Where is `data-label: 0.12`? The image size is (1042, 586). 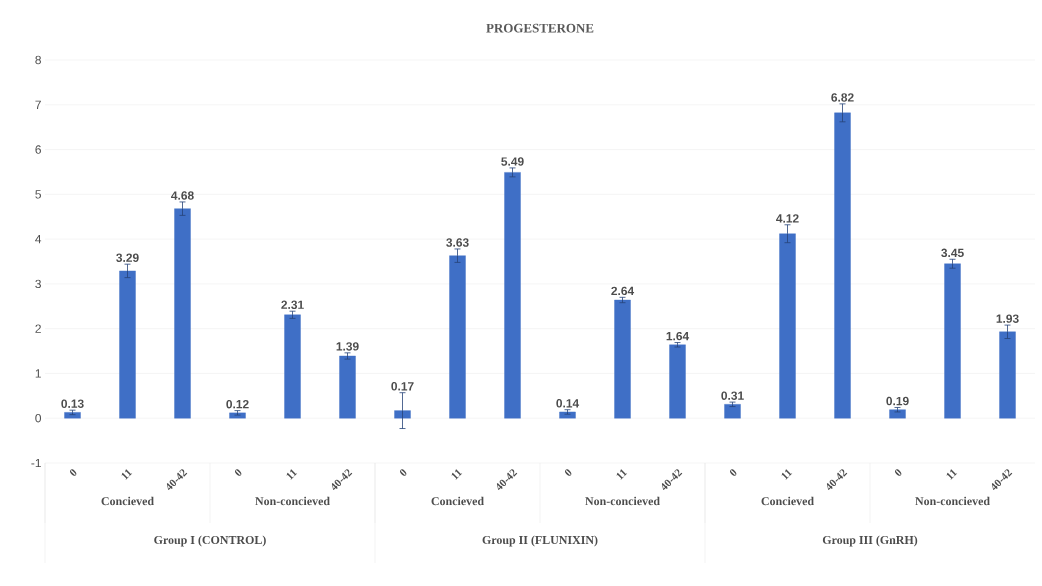
data-label: 0.12 is located at coordinates (237, 404).